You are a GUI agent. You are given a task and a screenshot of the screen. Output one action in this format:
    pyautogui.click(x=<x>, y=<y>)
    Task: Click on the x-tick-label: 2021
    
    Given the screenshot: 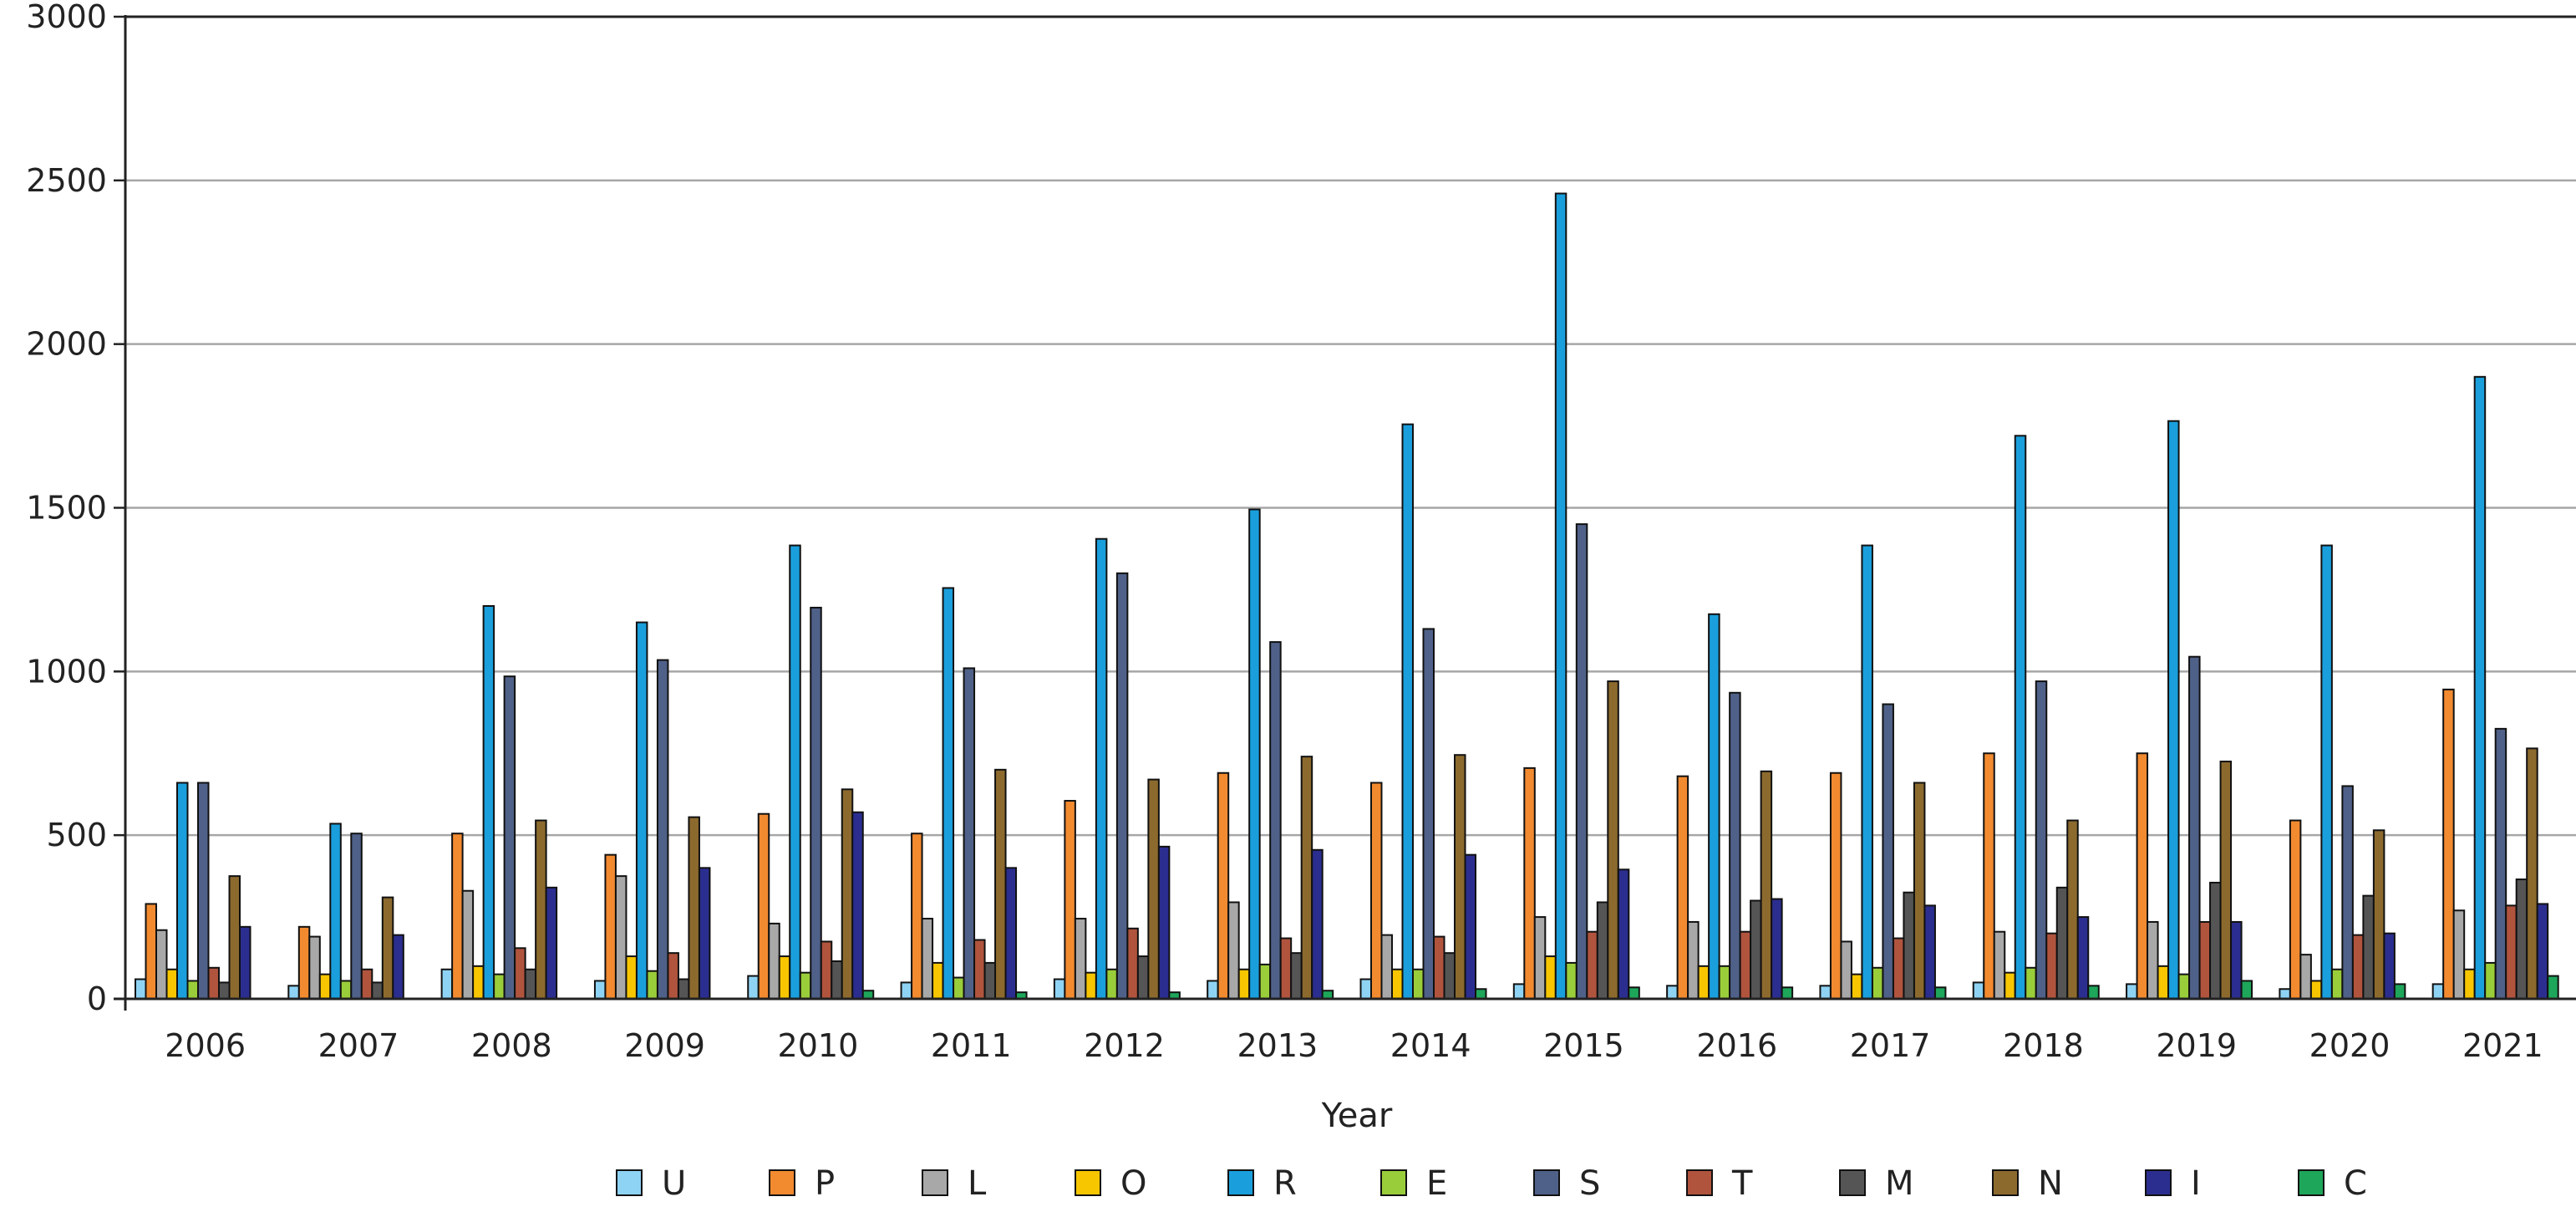 What is the action you would take?
    pyautogui.click(x=2502, y=1045)
    